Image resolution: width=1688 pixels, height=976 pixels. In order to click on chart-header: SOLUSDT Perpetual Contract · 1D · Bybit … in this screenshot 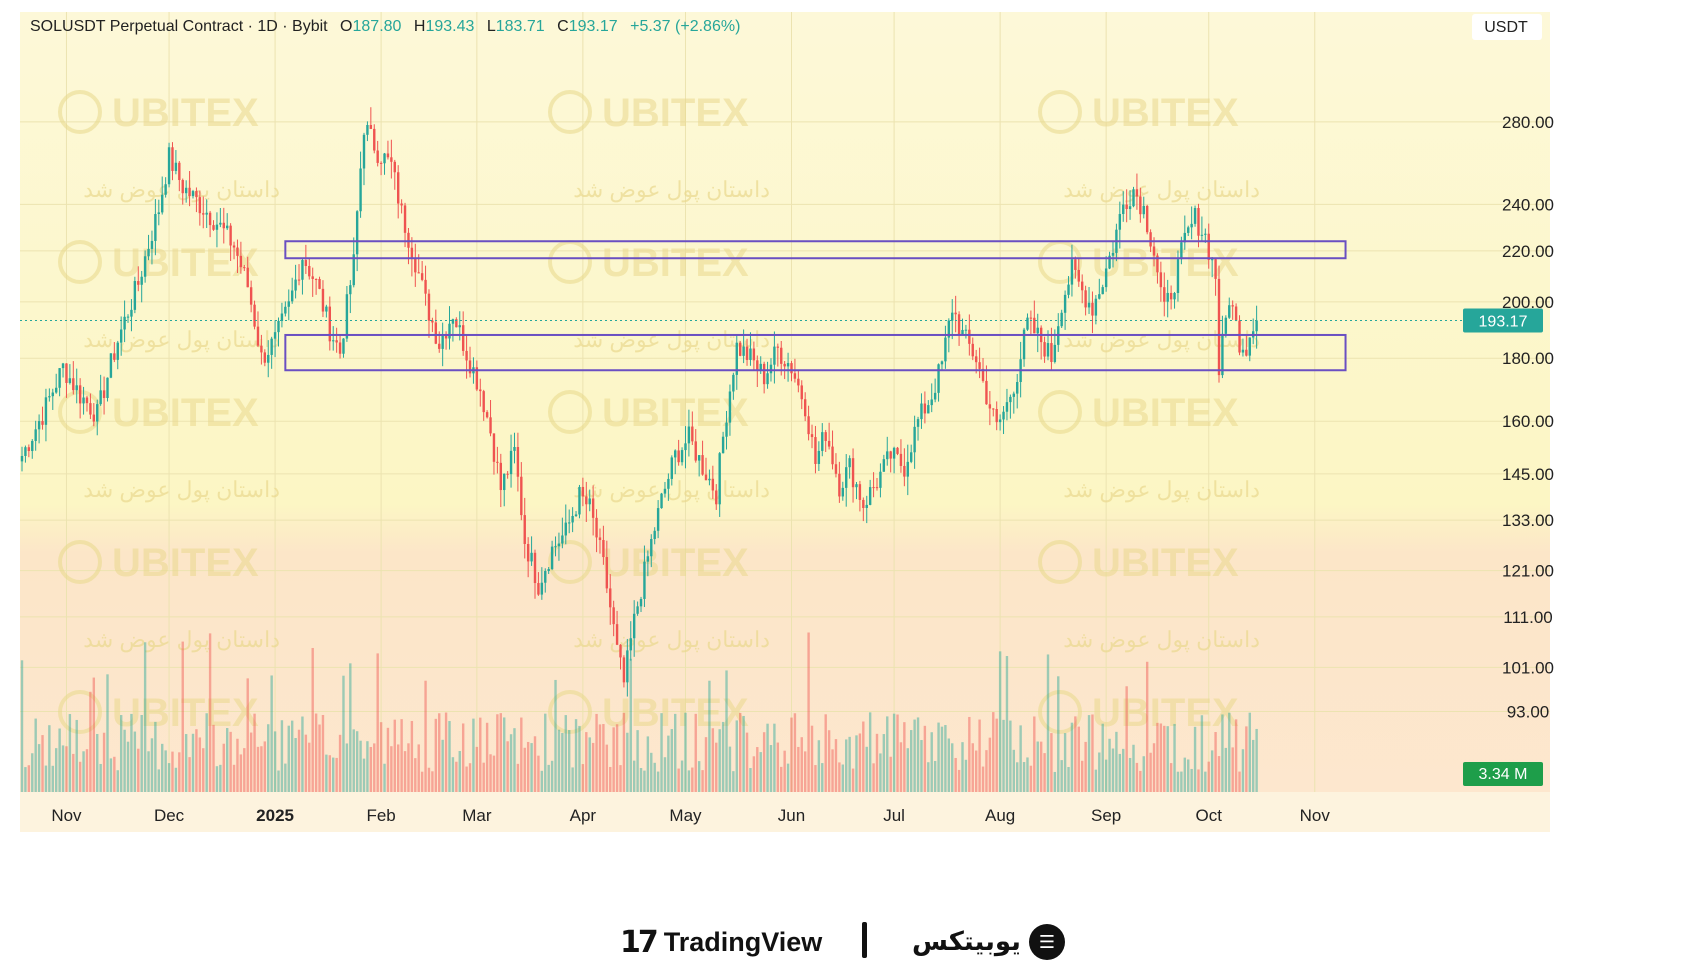, I will do `click(385, 26)`.